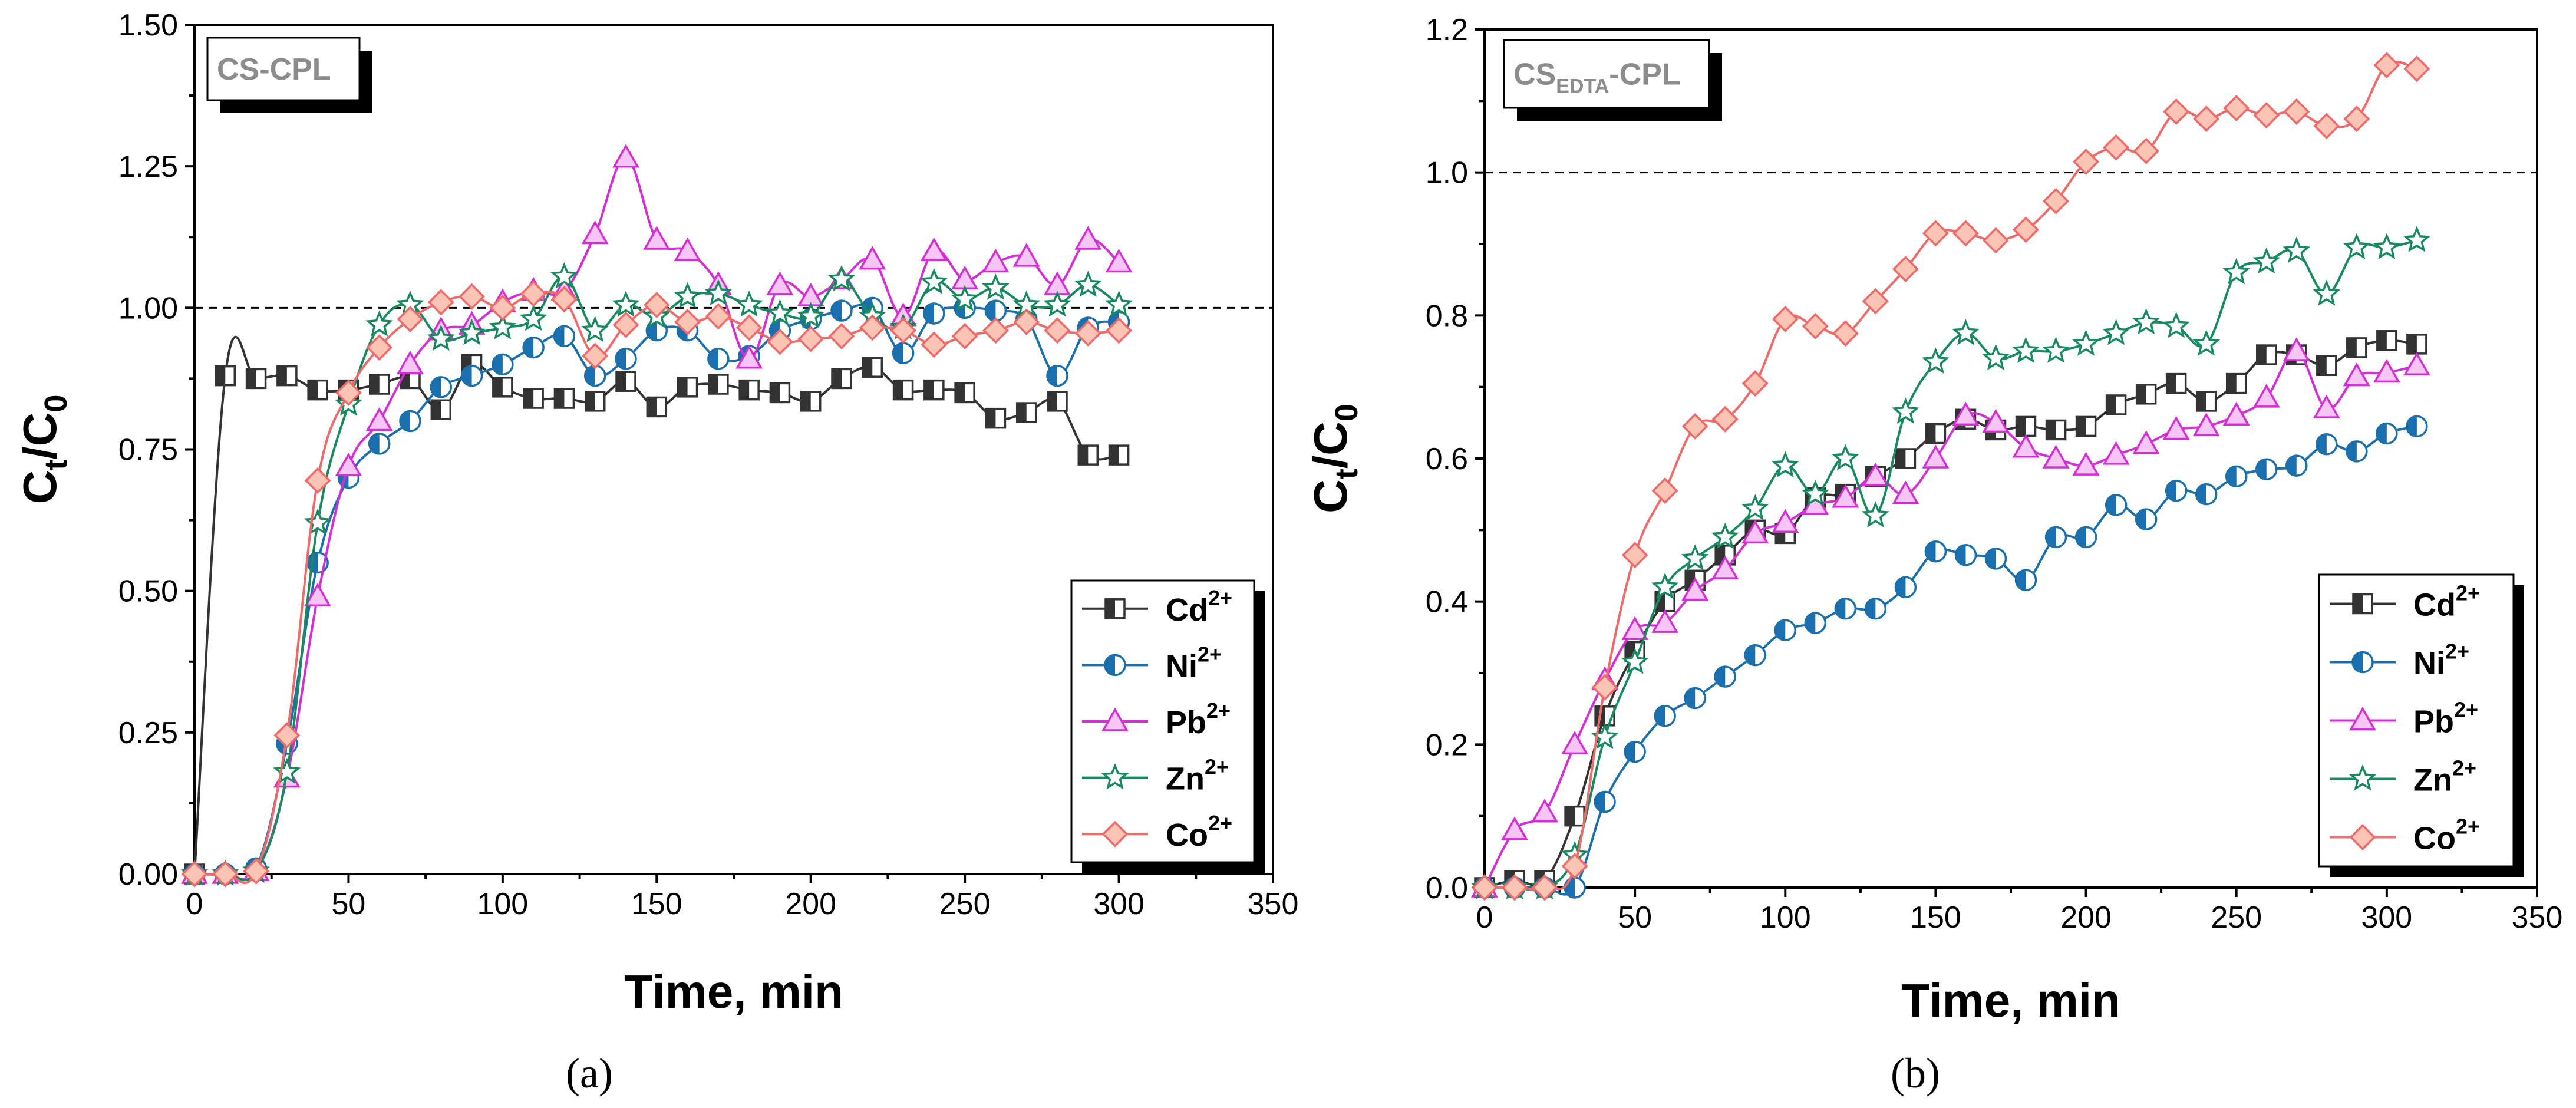 Image resolution: width=2576 pixels, height=1108 pixels. Describe the element at coordinates (2429, 663) in the screenshot. I see `legend-name: Ni` at that location.